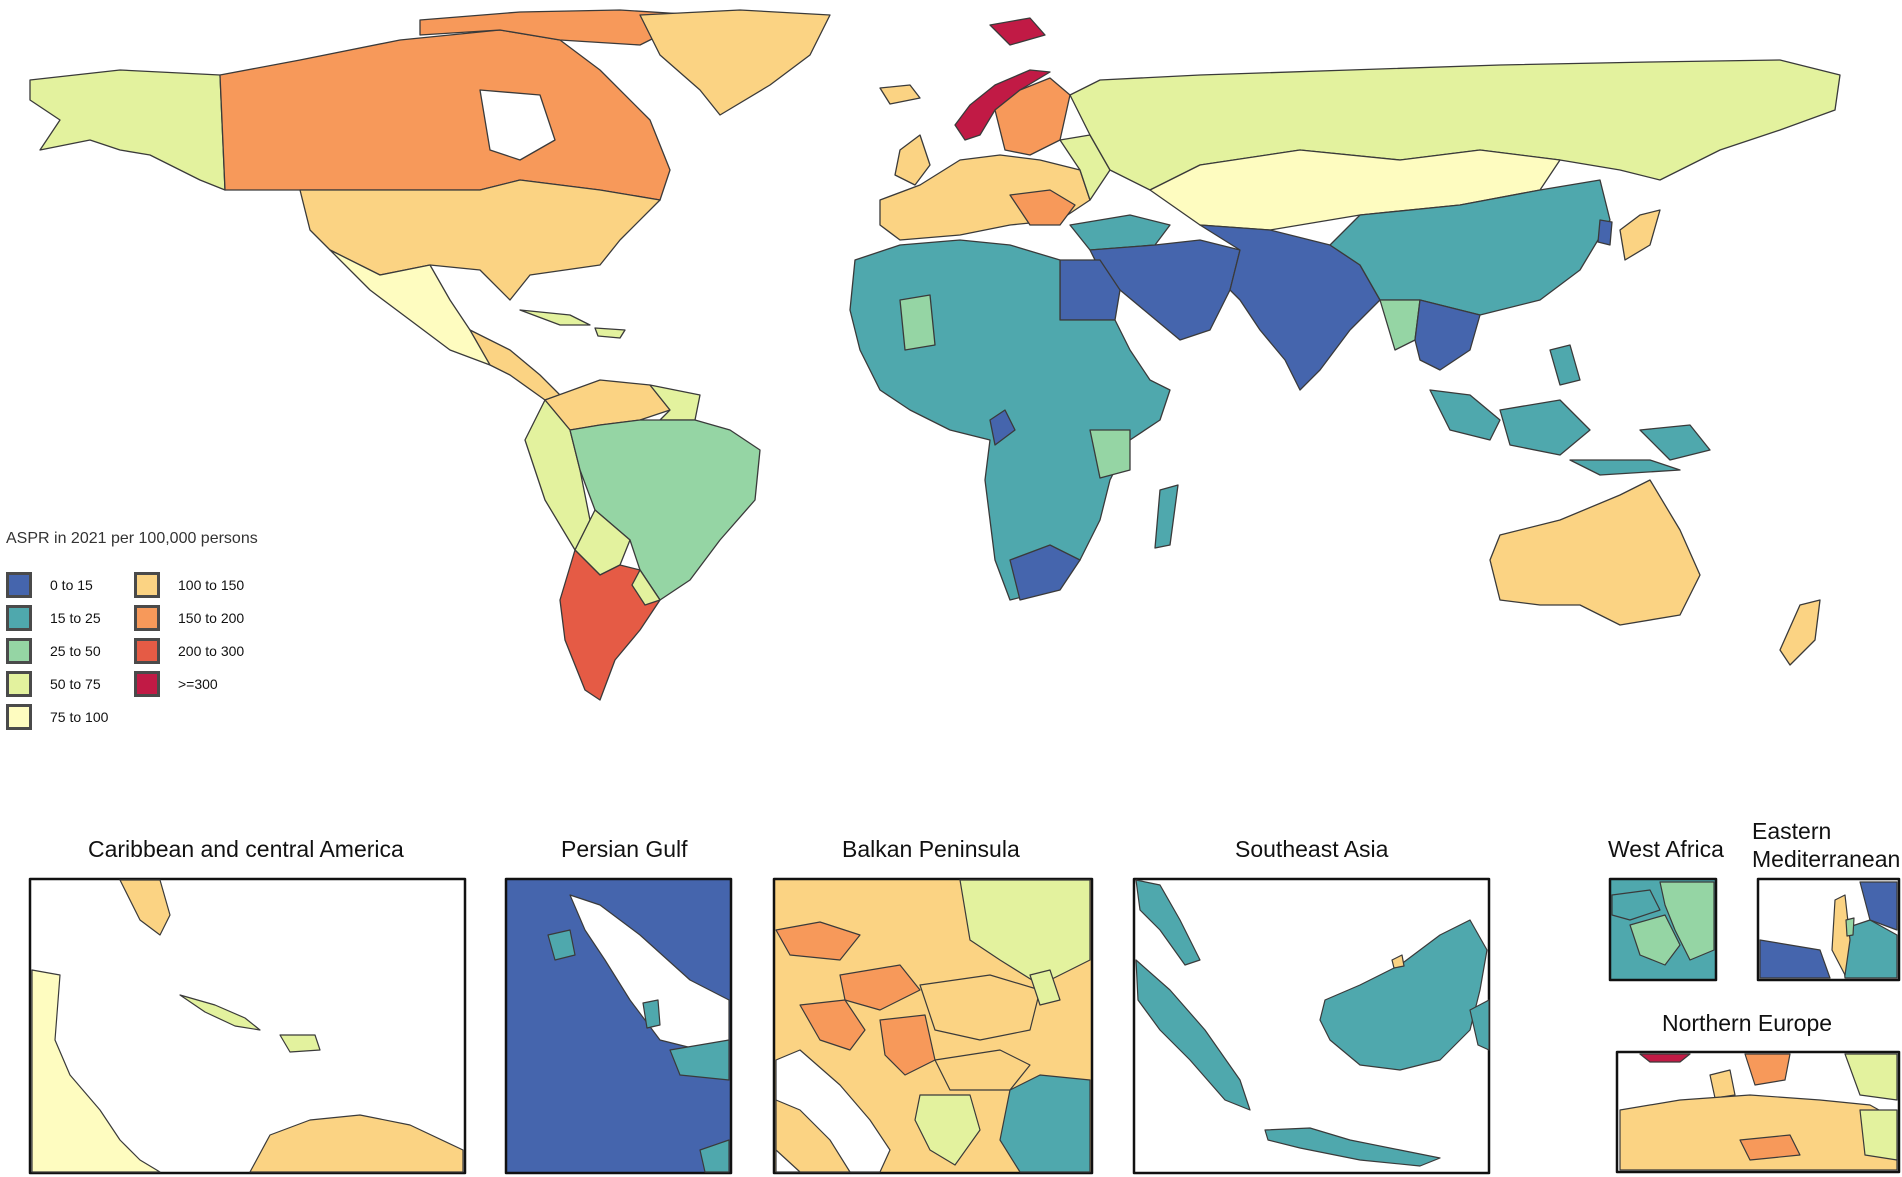 This screenshot has width=1902, height=1177. I want to click on region-germany-poland, so click(1758, 1132).